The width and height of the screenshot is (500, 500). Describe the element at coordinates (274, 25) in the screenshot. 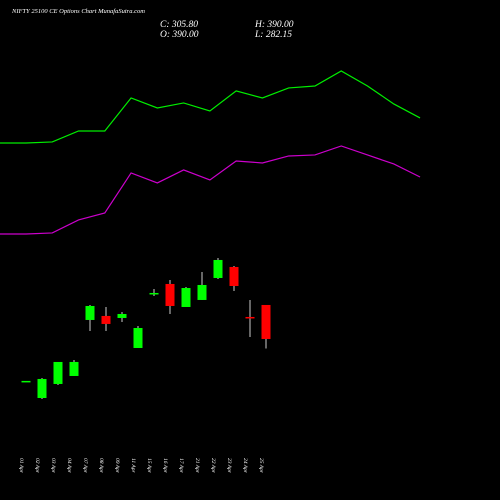

I see `ohlc-high: H: 390.00` at that location.